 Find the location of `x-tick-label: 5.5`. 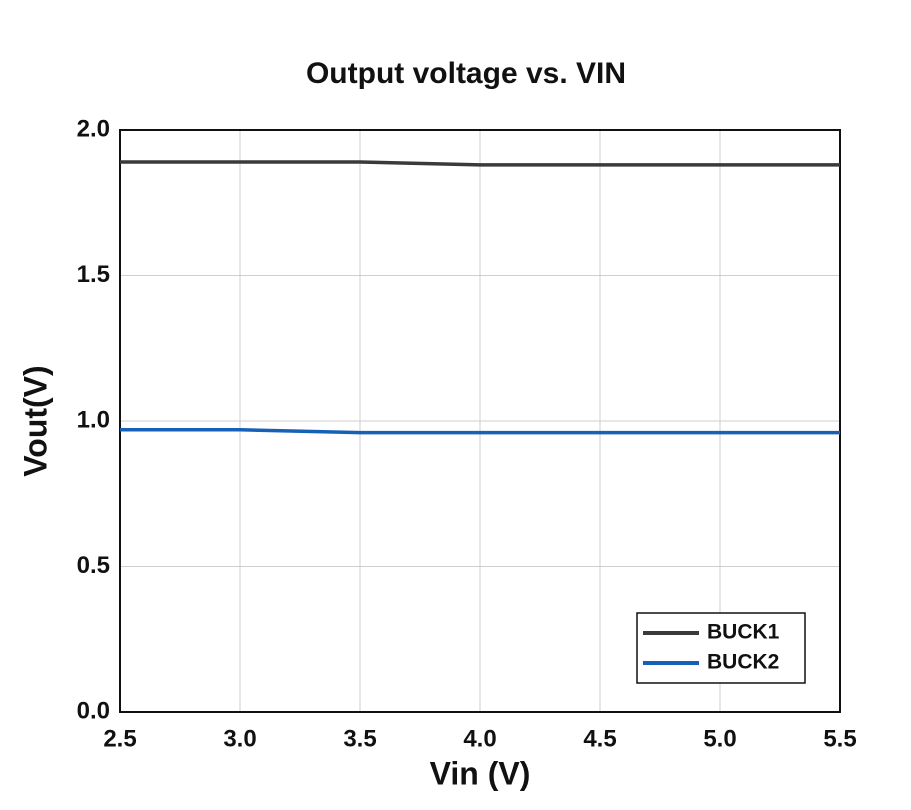

x-tick-label: 5.5 is located at coordinates (839, 738).